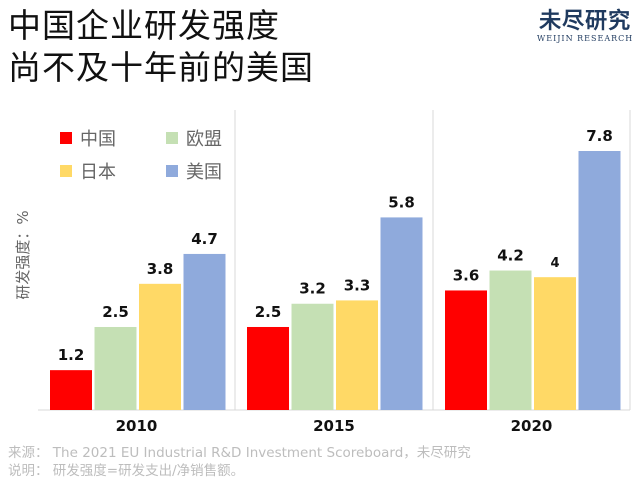  I want to click on bar-2020-美国, so click(599, 280).